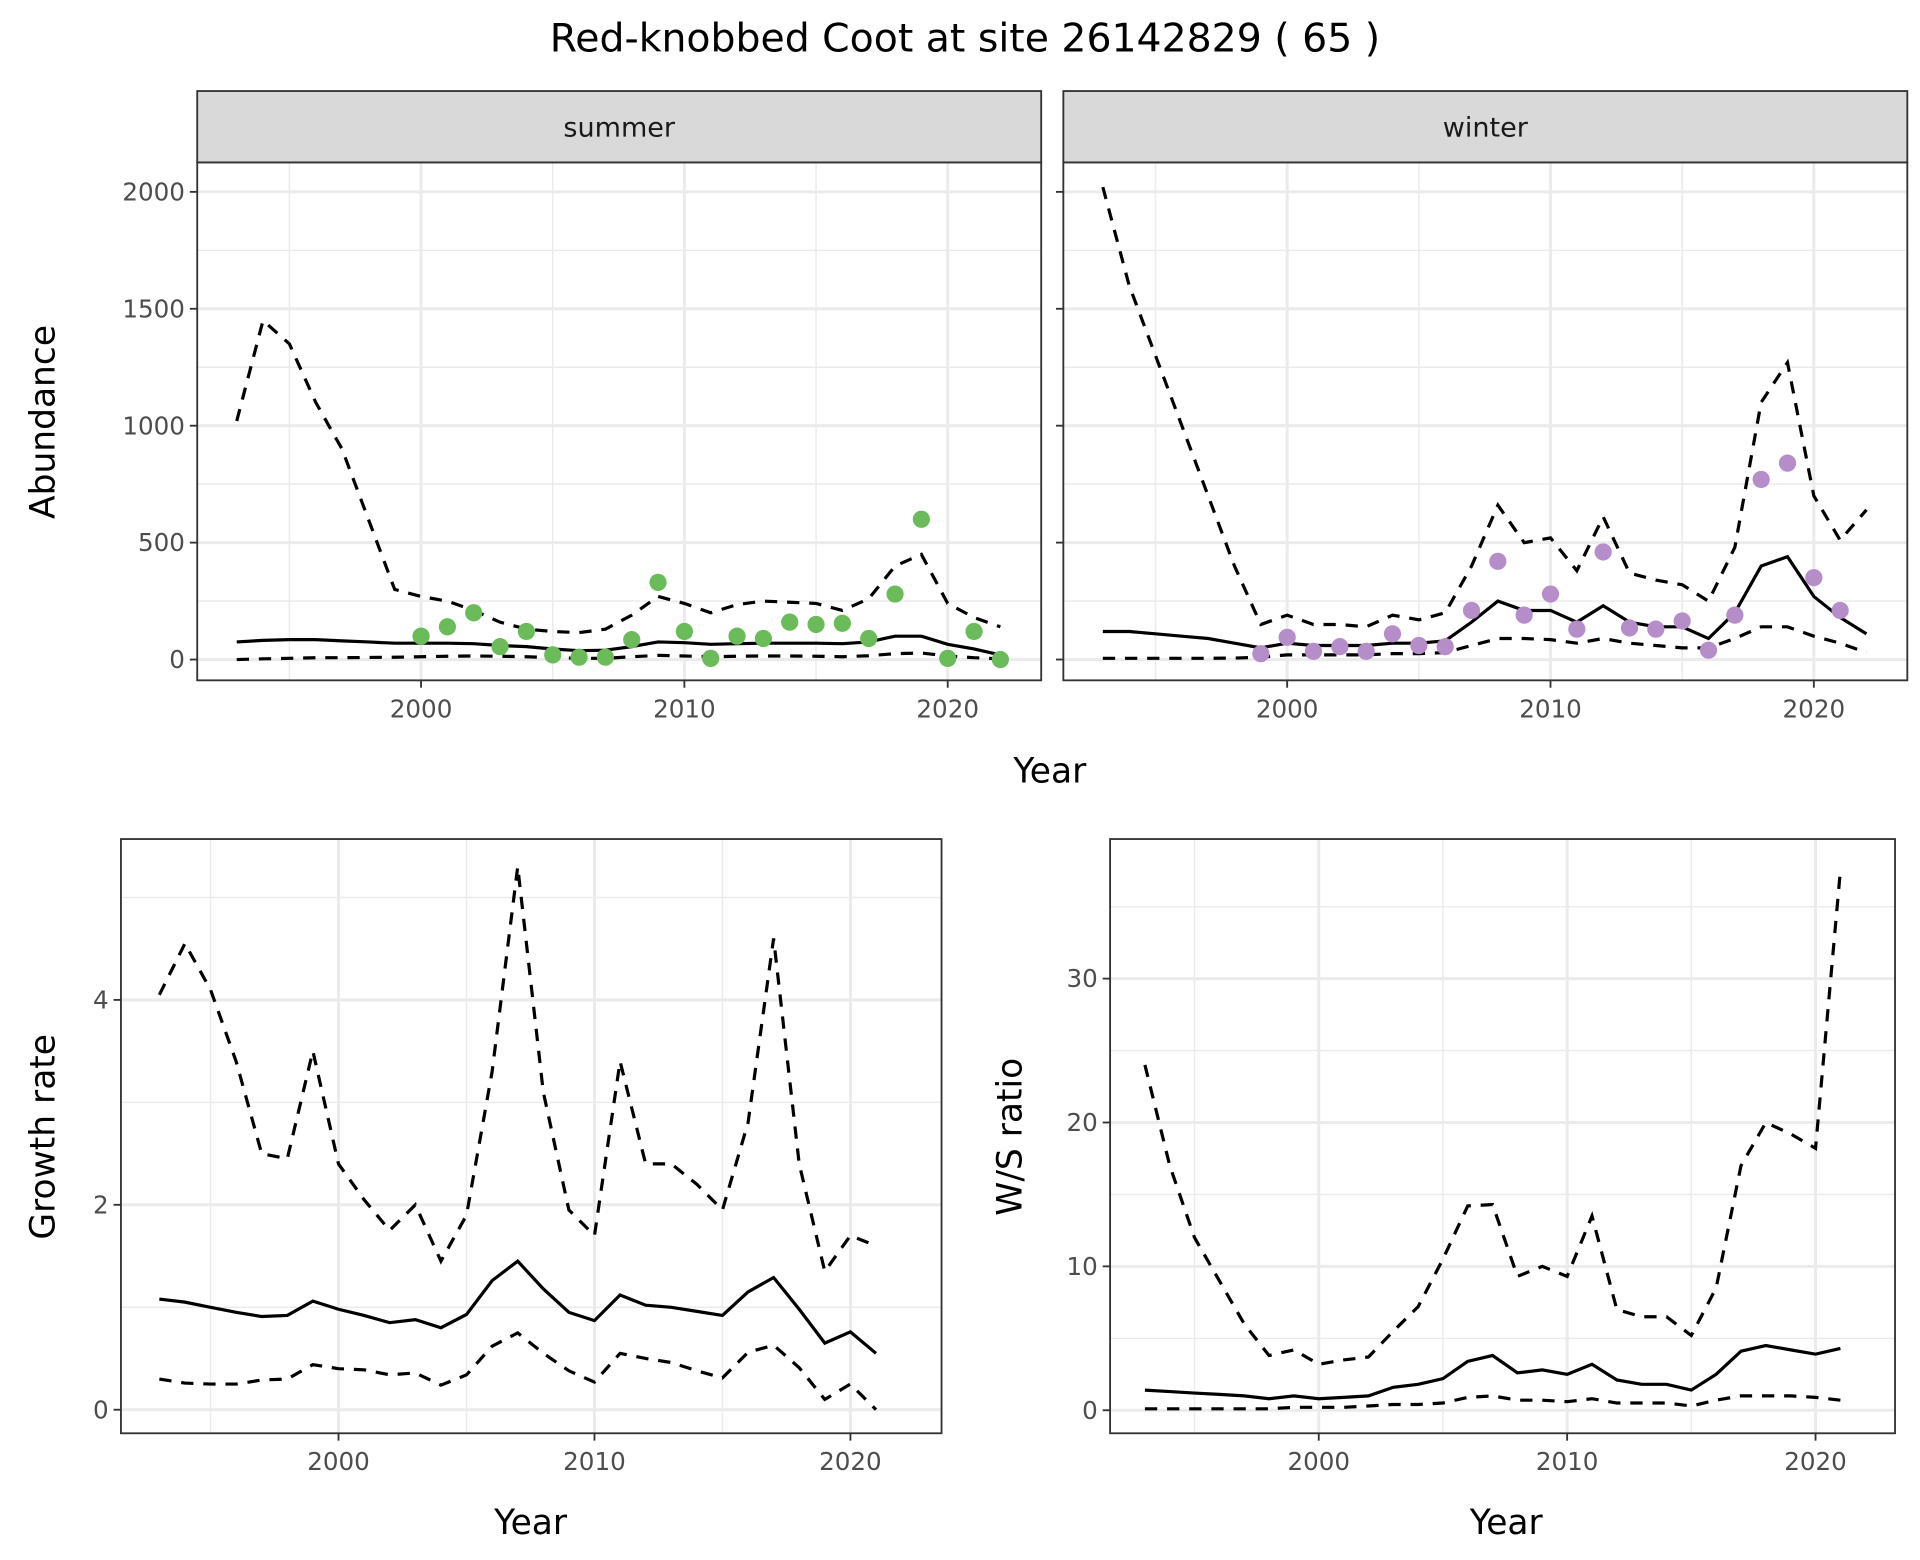  What do you see at coordinates (1049, 771) in the screenshot?
I see `top-x-axis-title: Year` at bounding box center [1049, 771].